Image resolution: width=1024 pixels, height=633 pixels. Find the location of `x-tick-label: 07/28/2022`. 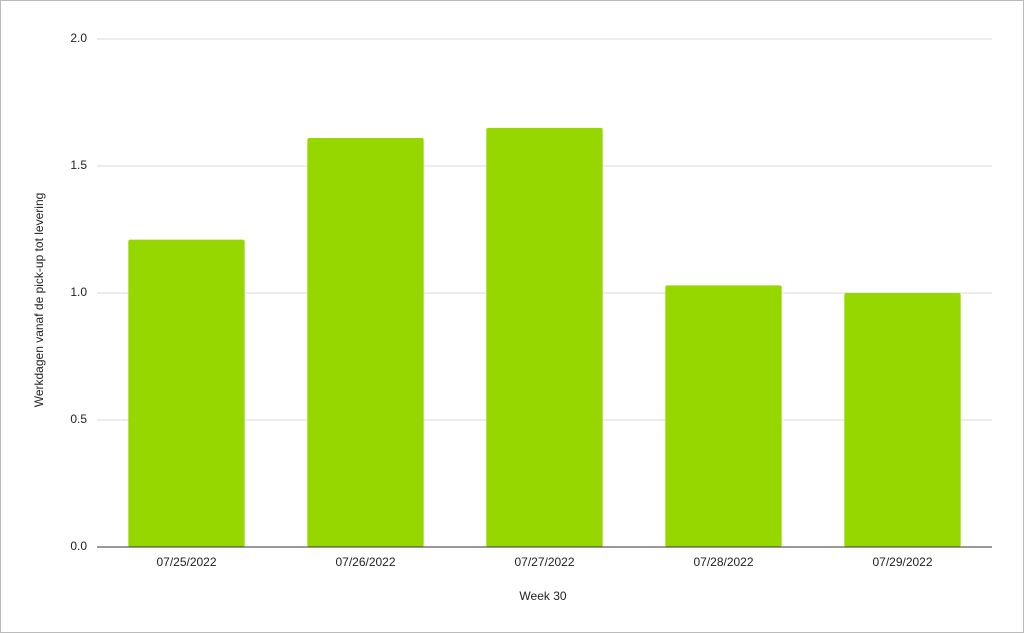

x-tick-label: 07/28/2022 is located at coordinates (723, 562).